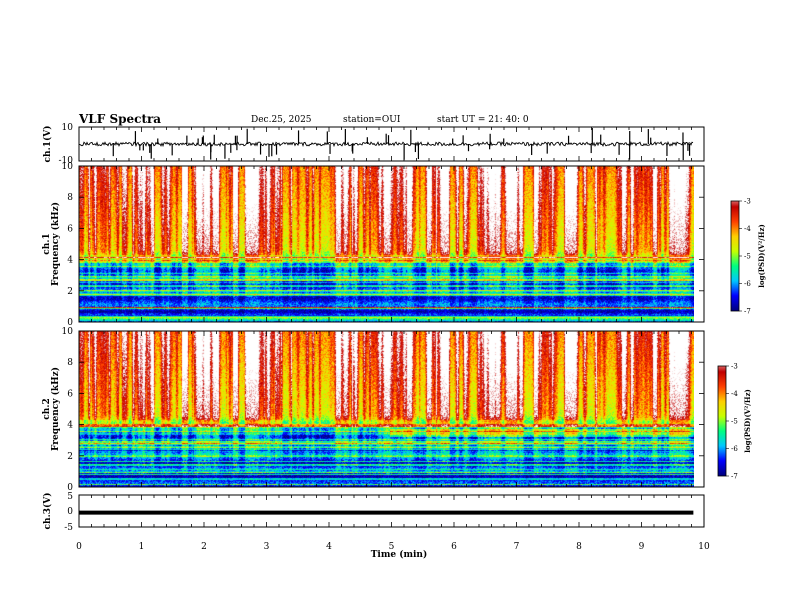  I want to click on ch2-colorbar-image, so click(722, 421).